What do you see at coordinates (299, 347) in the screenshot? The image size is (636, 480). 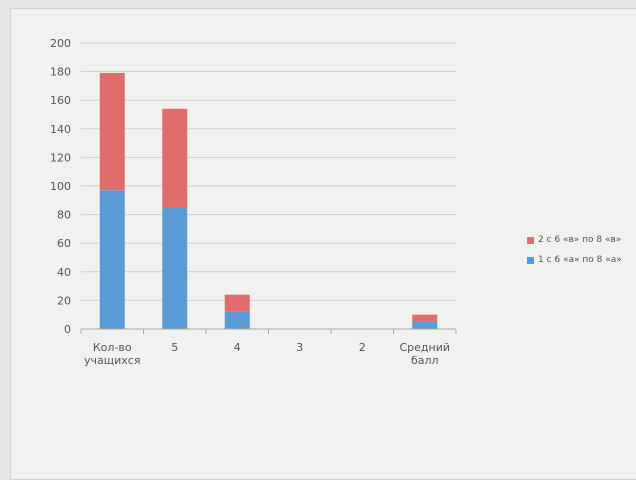 I see `x-category-label: 3` at bounding box center [299, 347].